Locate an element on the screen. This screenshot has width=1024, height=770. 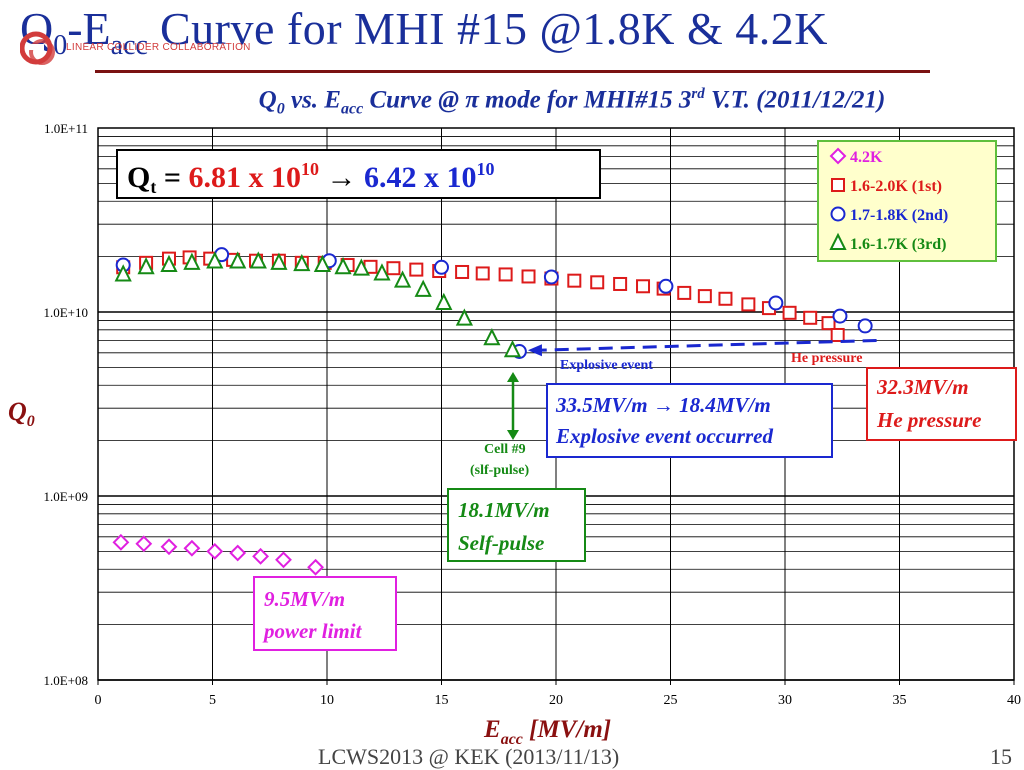
he-pressure-box is located at coordinates (941, 404).